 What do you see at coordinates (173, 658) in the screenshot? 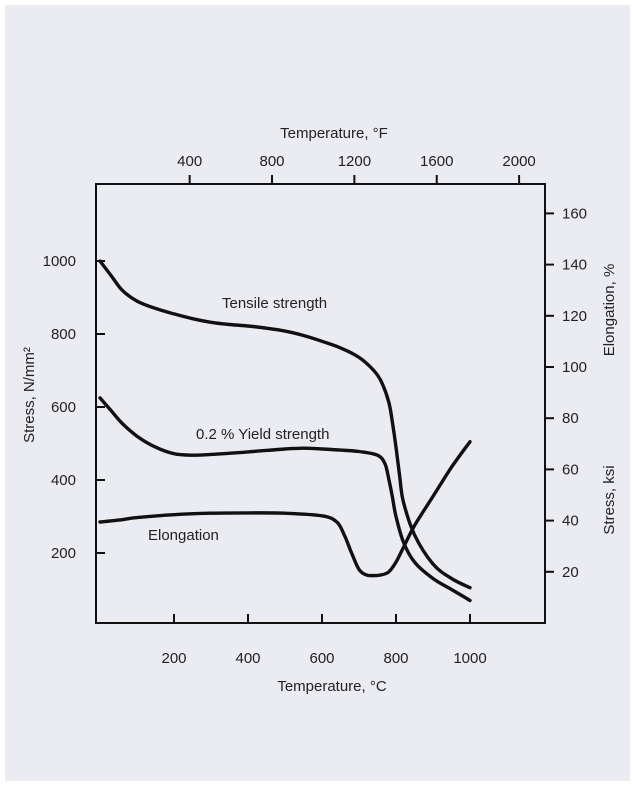
I see `x-bottom-tick-label: 200` at bounding box center [173, 658].